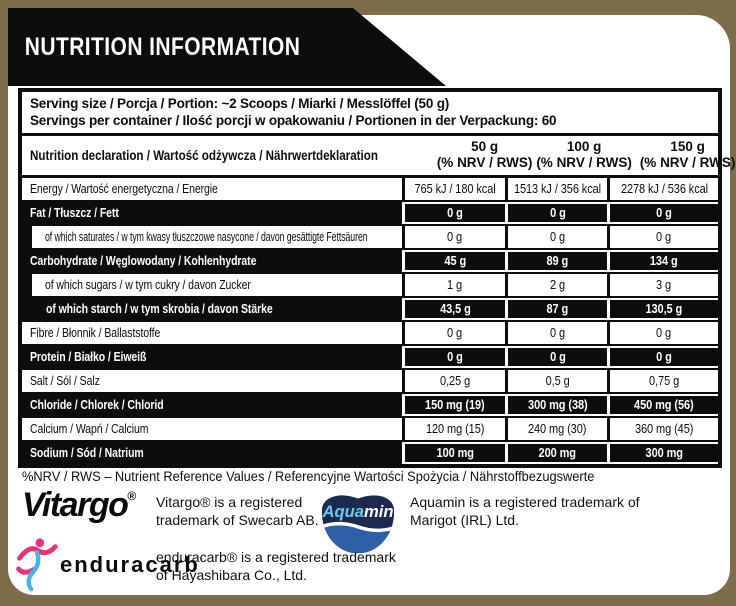 The image size is (736, 606). Describe the element at coordinates (664, 381) in the screenshot. I see `nutrient-value: 0,75 g` at that location.